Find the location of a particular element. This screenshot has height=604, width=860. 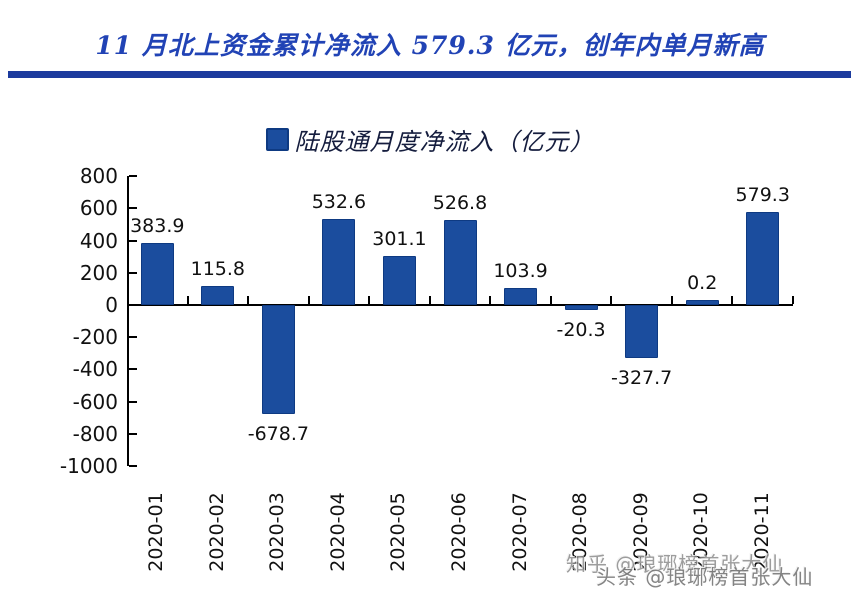

y-tick-label: 200 is located at coordinates (98, 272).